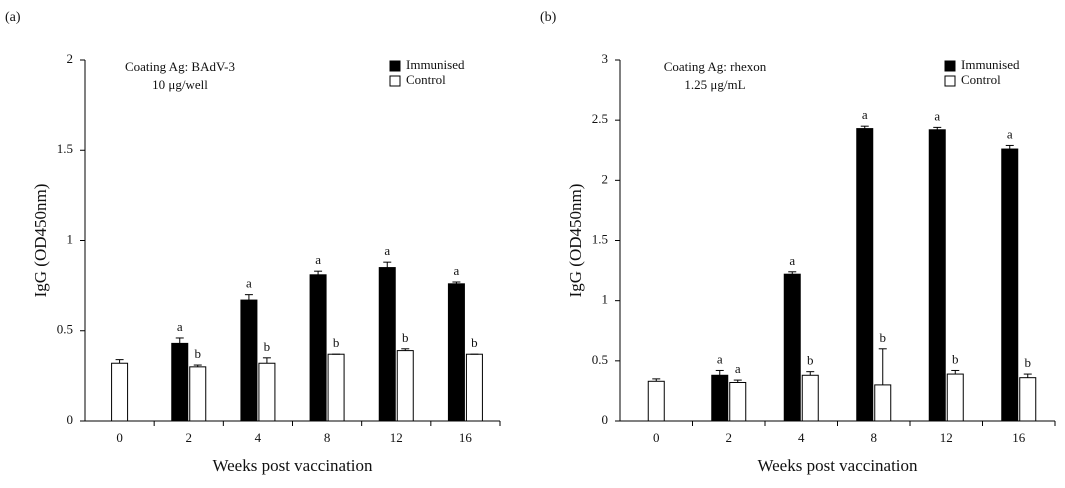 The image size is (1065, 488). Describe the element at coordinates (180, 66) in the screenshot. I see `annotation: Coating Ag: BAdV-3` at that location.